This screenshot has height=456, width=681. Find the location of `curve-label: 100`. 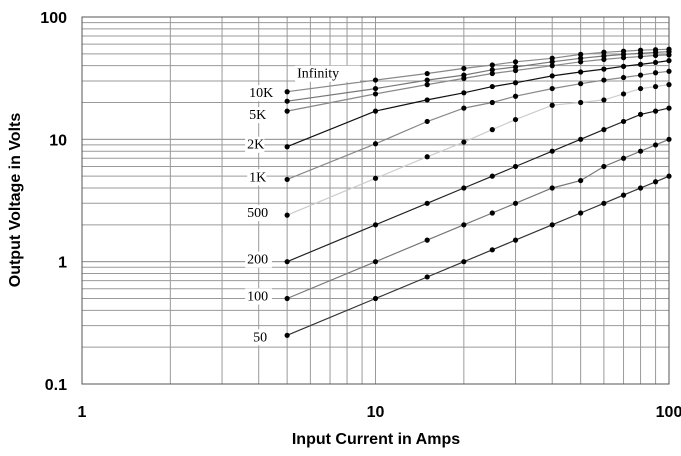

curve-label: 100 is located at coordinates (257, 296).